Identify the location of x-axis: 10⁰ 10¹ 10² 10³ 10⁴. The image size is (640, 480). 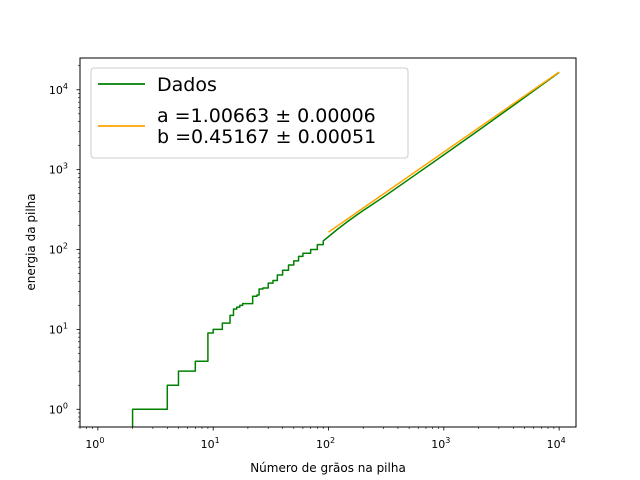
(322, 439).